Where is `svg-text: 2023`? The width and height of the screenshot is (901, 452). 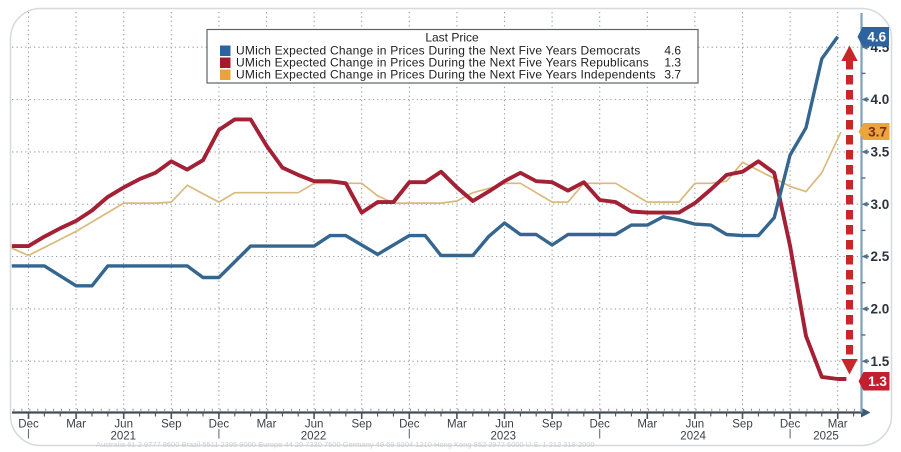
svg-text: 2023 is located at coordinates (504, 437).